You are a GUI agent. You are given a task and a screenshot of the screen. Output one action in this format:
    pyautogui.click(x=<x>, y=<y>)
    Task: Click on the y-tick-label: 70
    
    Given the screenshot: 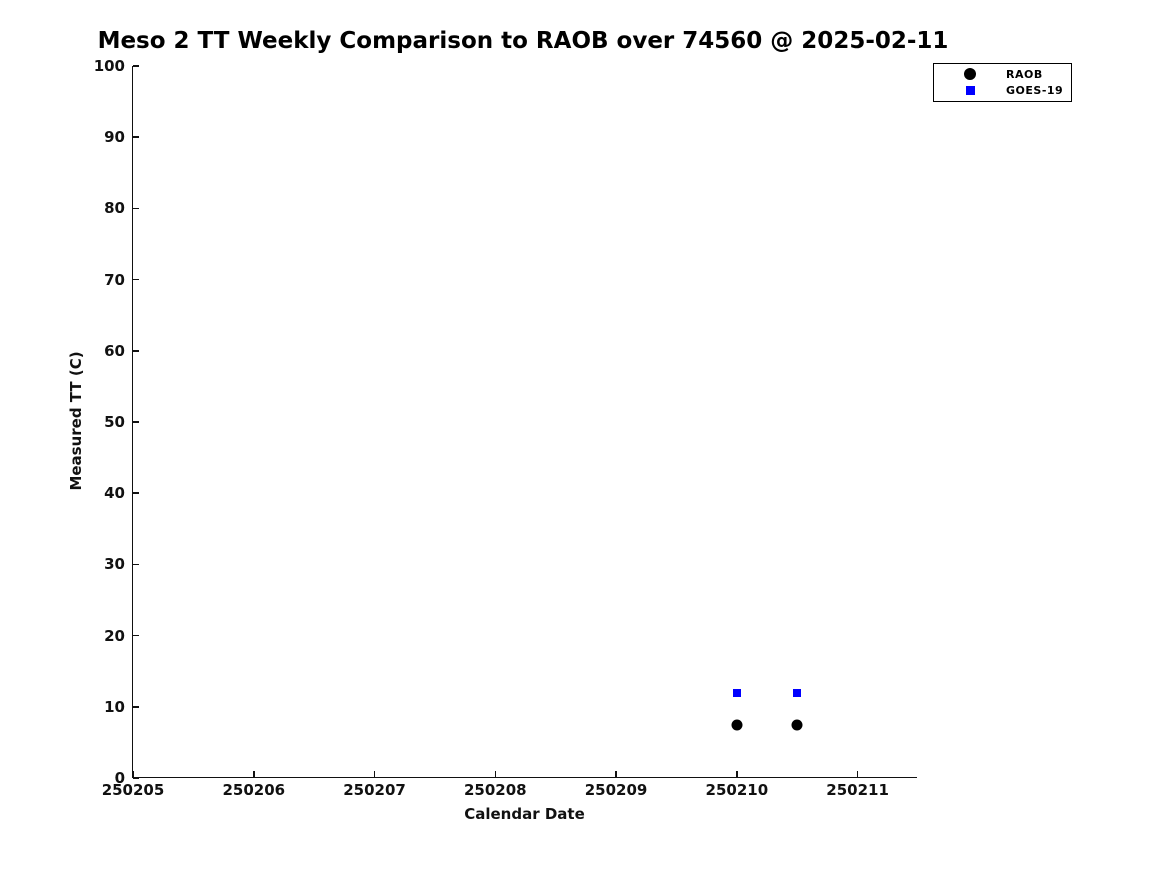 What is the action you would take?
    pyautogui.click(x=114, y=279)
    